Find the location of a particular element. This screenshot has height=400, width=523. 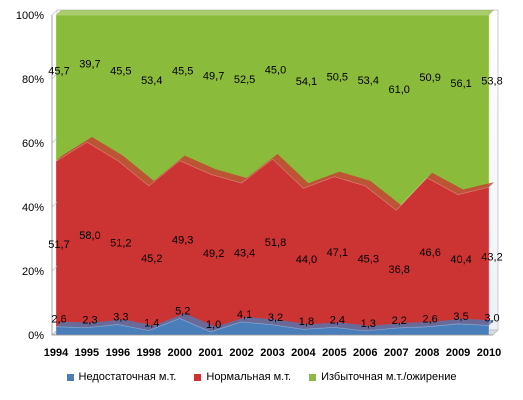

legend-item: Избыточная м.т./ожирение is located at coordinates (382, 377).